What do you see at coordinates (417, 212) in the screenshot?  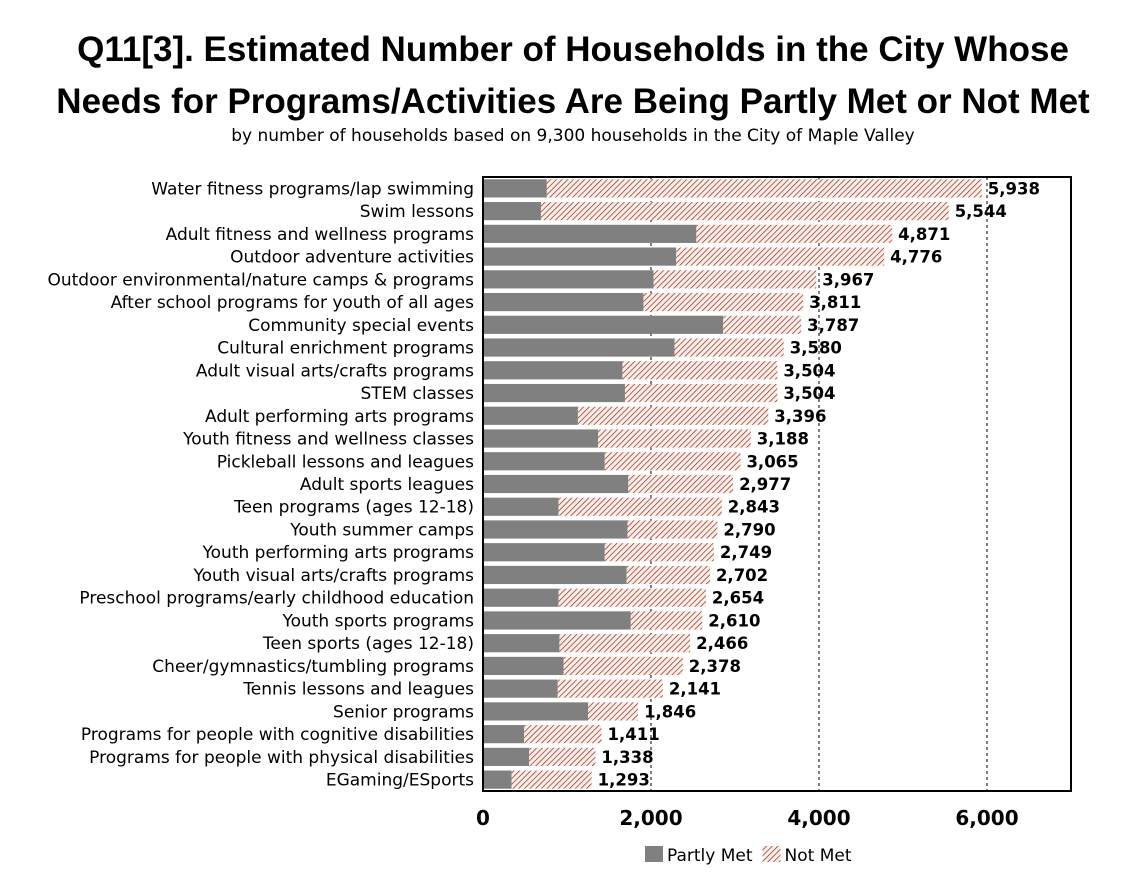 I see `category-label: Swim lessons` at bounding box center [417, 212].